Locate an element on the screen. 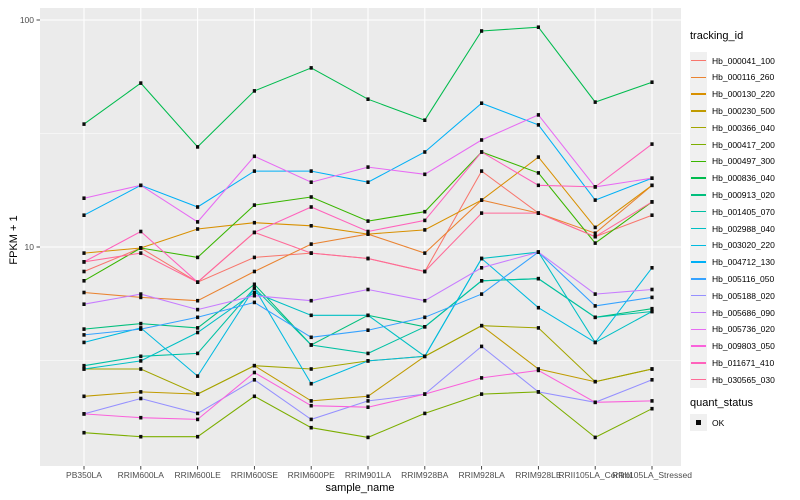  legend-item-label: Hb_005736_020 is located at coordinates (743, 329).